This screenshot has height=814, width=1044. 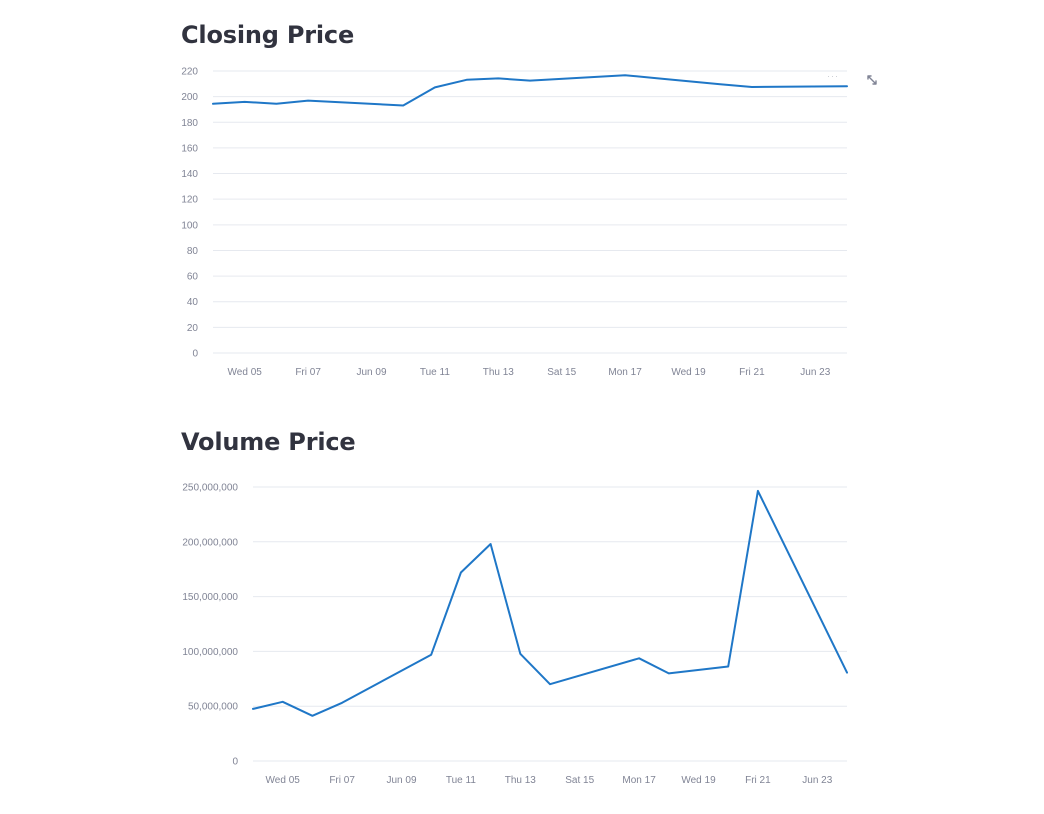 What do you see at coordinates (210, 488) in the screenshot?
I see `y-tick-label: 250,000,000` at bounding box center [210, 488].